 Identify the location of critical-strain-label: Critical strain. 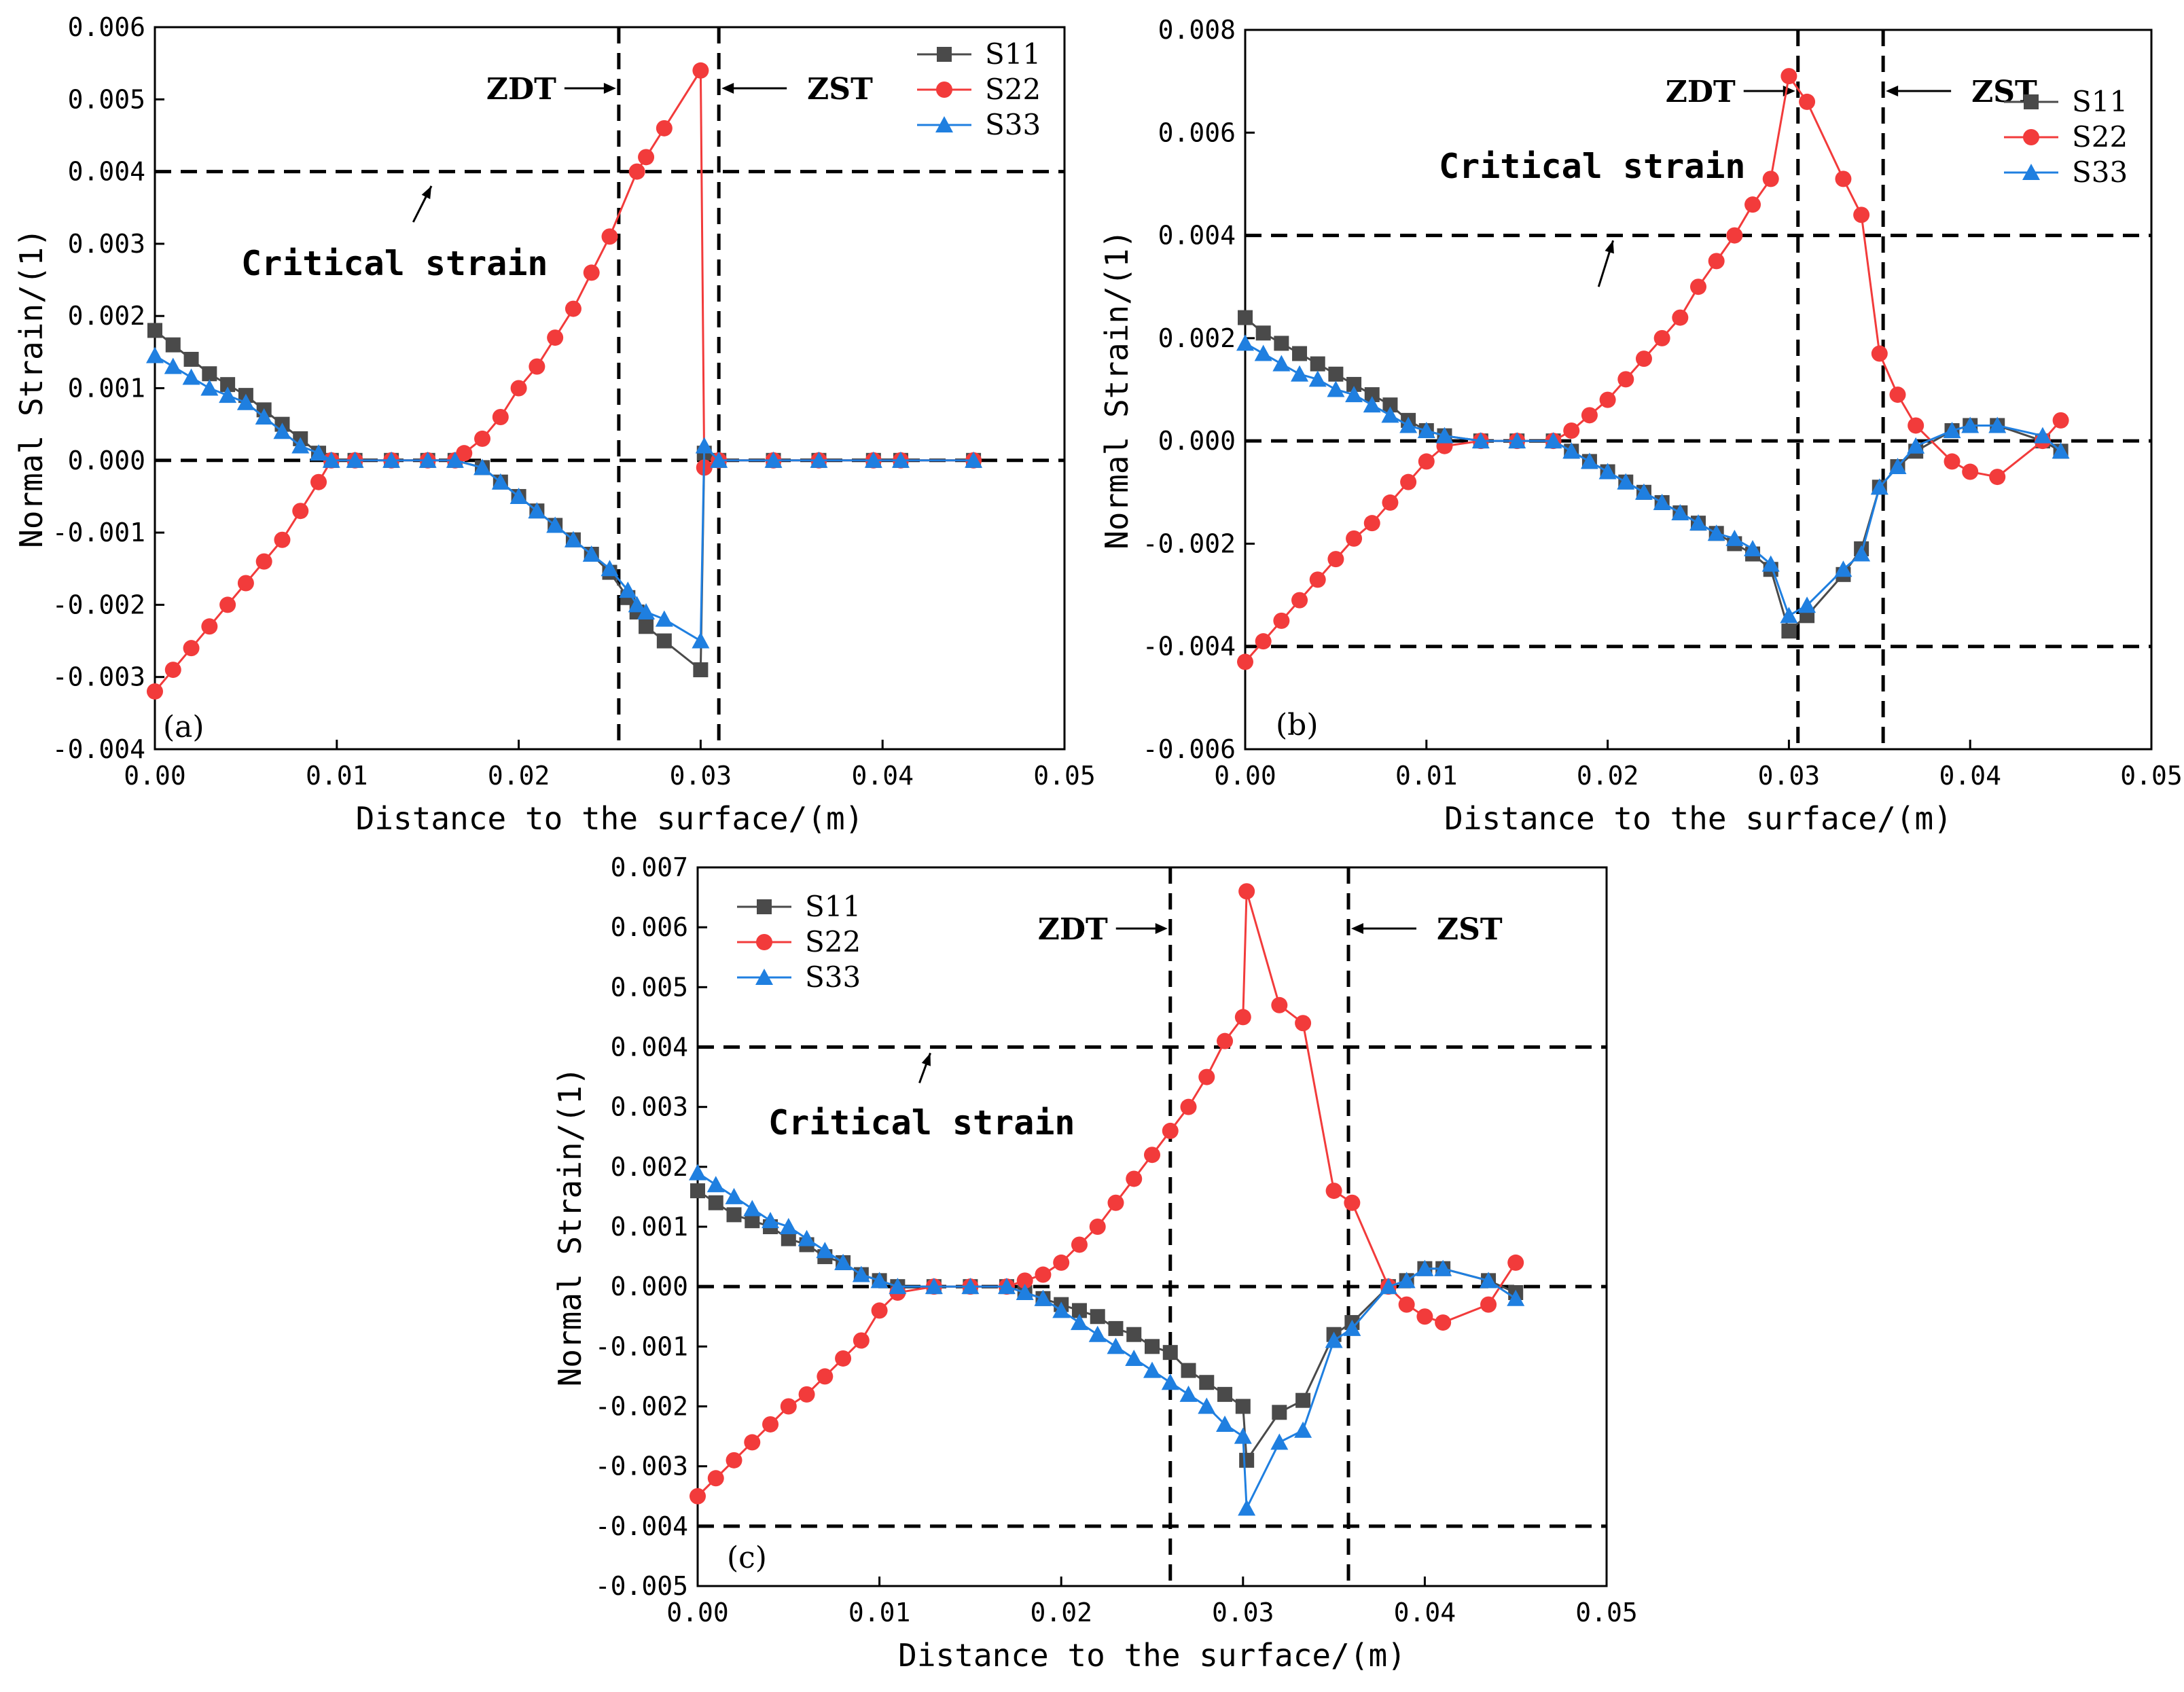
(1592, 166).